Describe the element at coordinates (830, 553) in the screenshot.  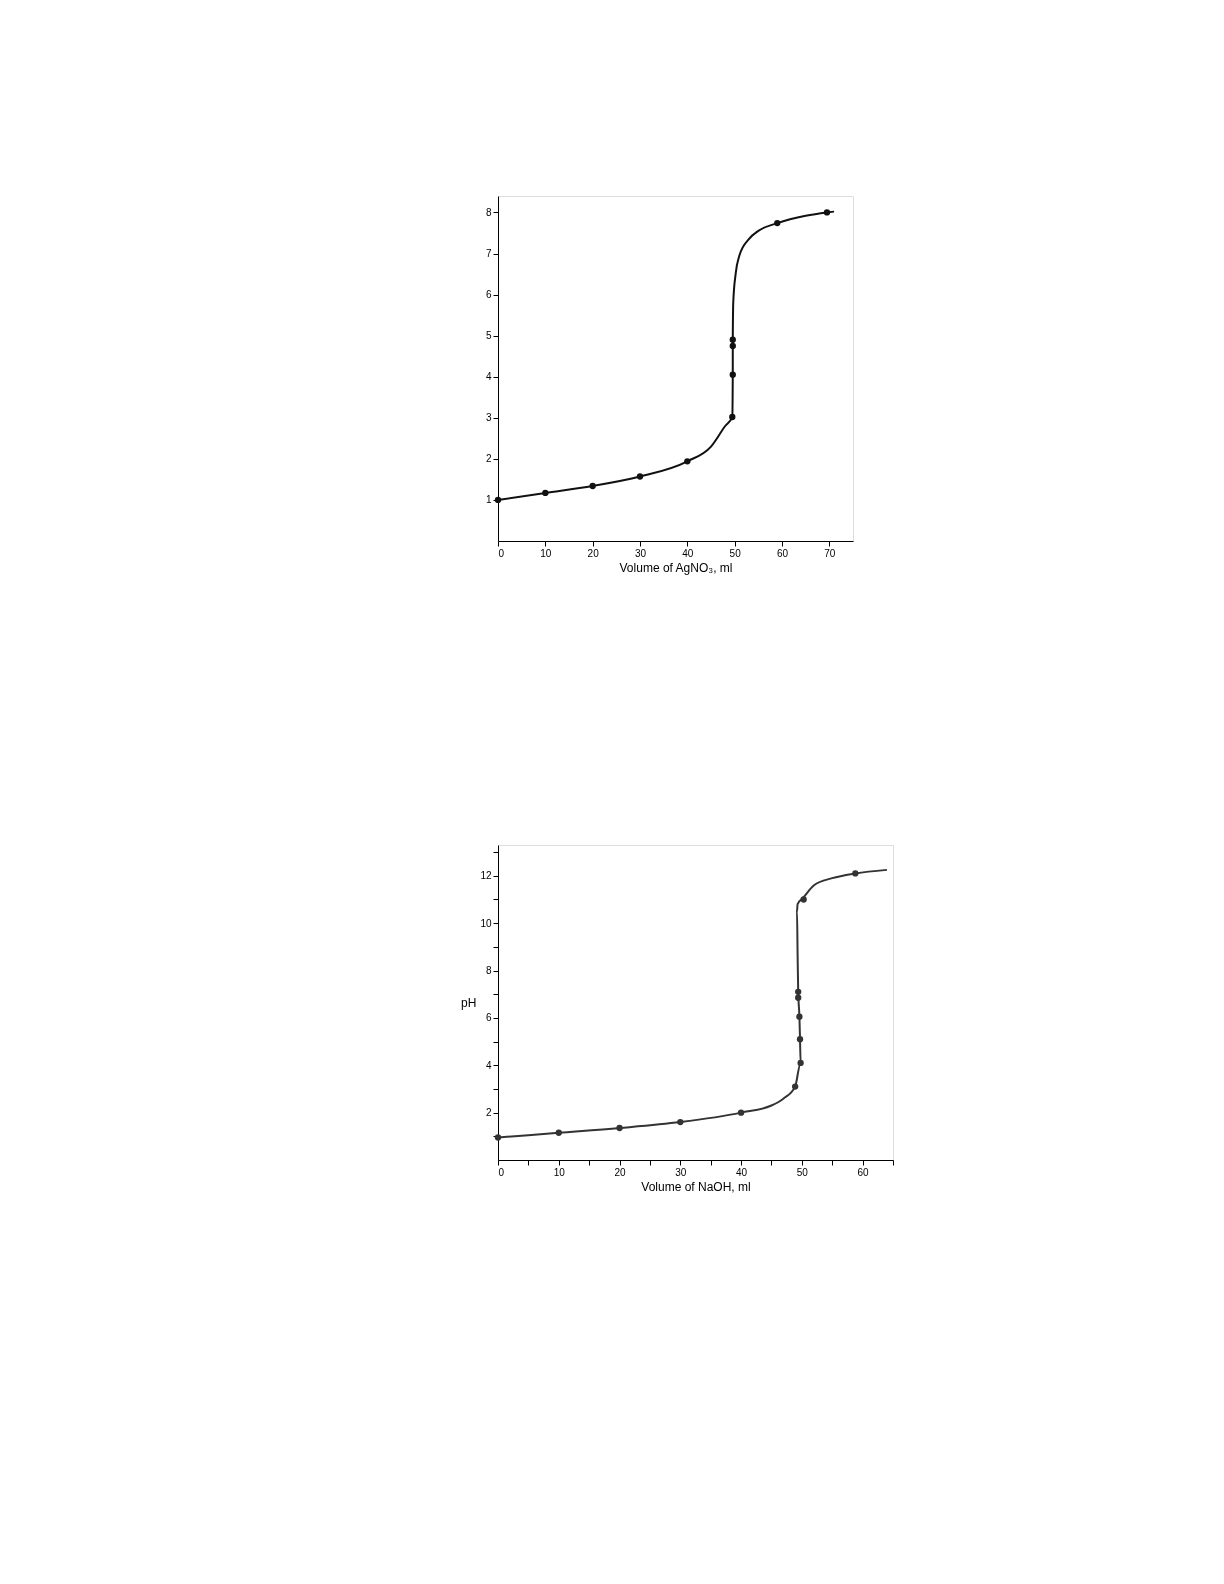
I see `x-tick-label: 70` at that location.